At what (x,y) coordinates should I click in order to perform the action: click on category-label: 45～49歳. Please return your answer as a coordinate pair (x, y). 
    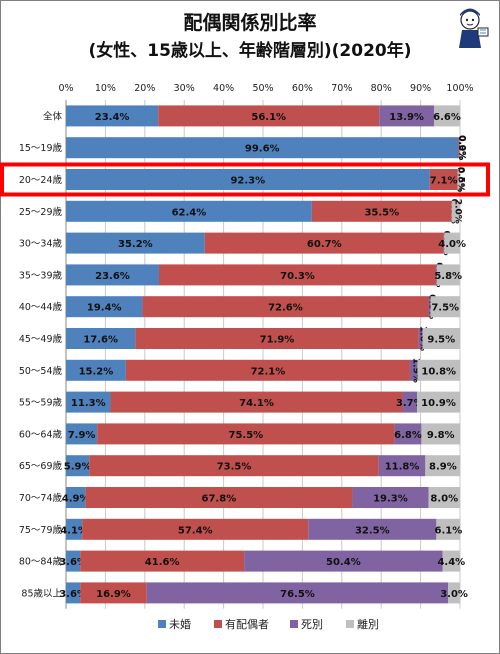
    Looking at the image, I should click on (41, 339).